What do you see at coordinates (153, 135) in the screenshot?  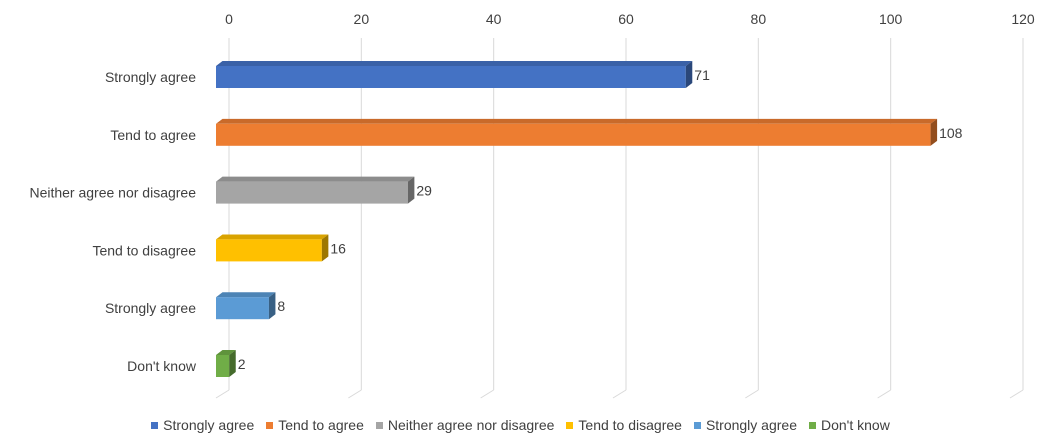 I see `category-label: Tend to agree` at bounding box center [153, 135].